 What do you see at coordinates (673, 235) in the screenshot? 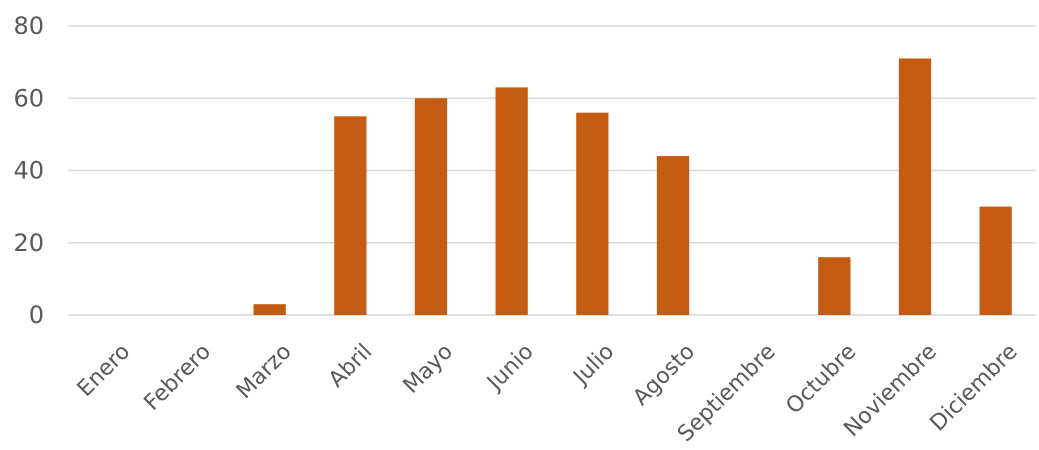
I see `bar-agosto` at bounding box center [673, 235].